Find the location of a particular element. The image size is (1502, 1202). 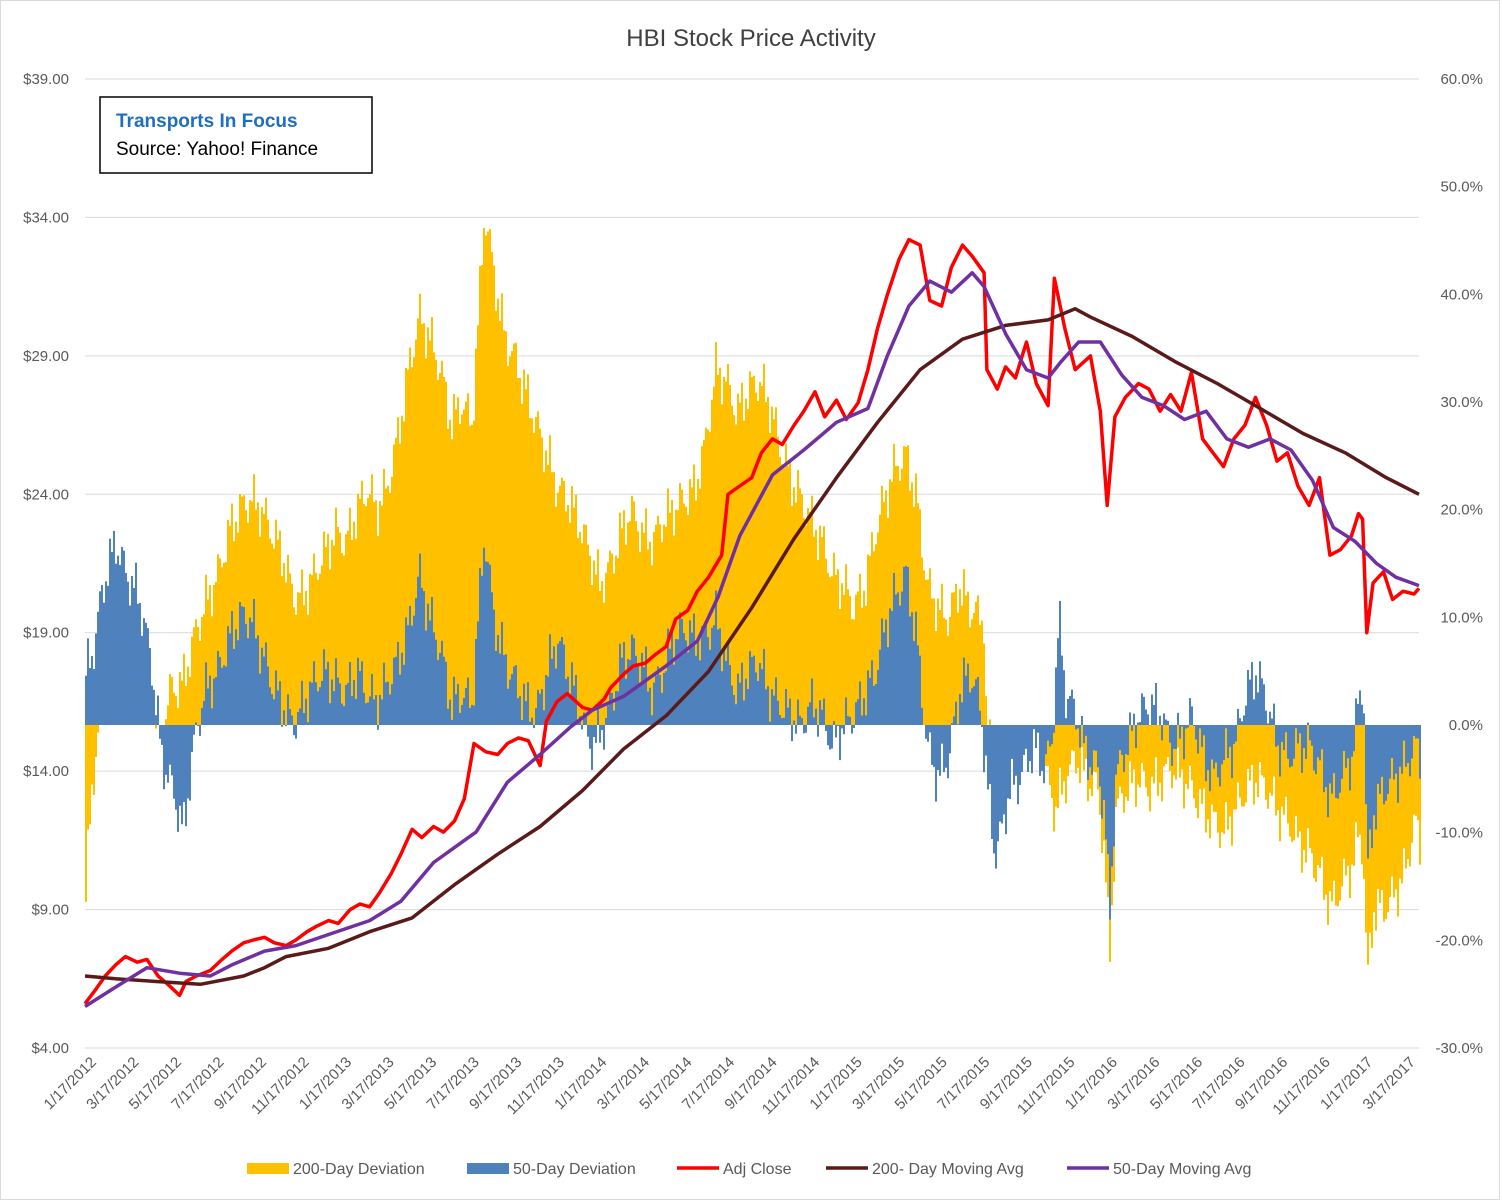

legend-item: 200-Day Deviation is located at coordinates (336, 1169).